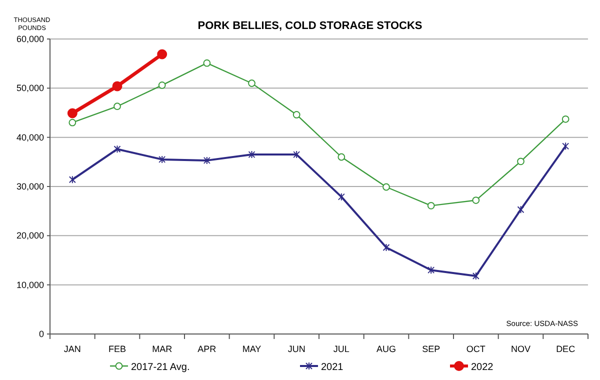  Describe the element at coordinates (72, 349) in the screenshot. I see `x-tick-label: JAN` at that location.